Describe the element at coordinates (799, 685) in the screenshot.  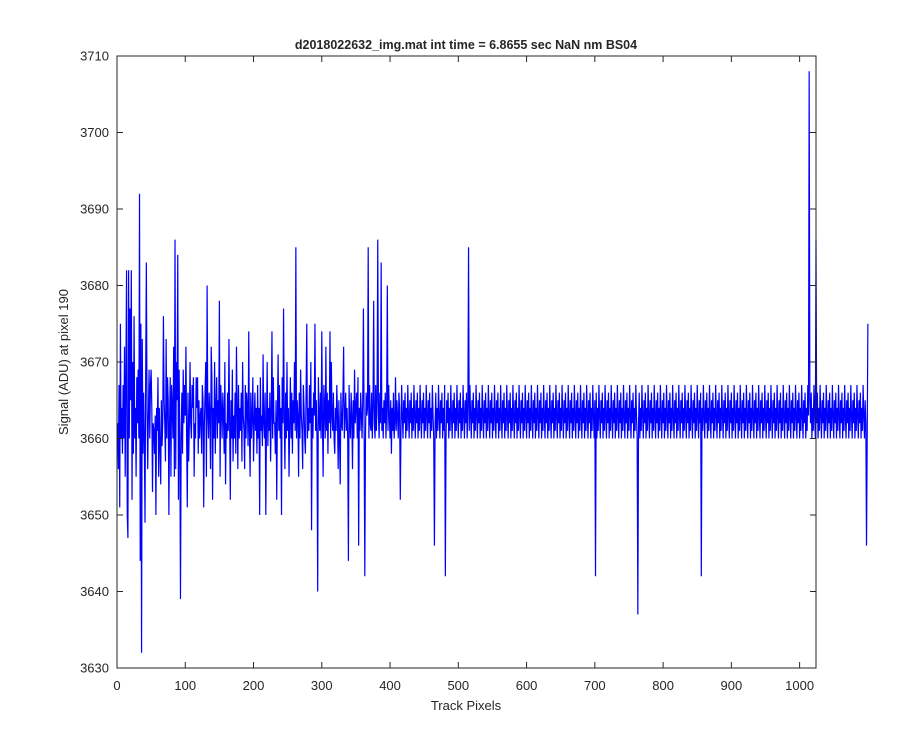
I see `x-tick-label: 1000` at that location.